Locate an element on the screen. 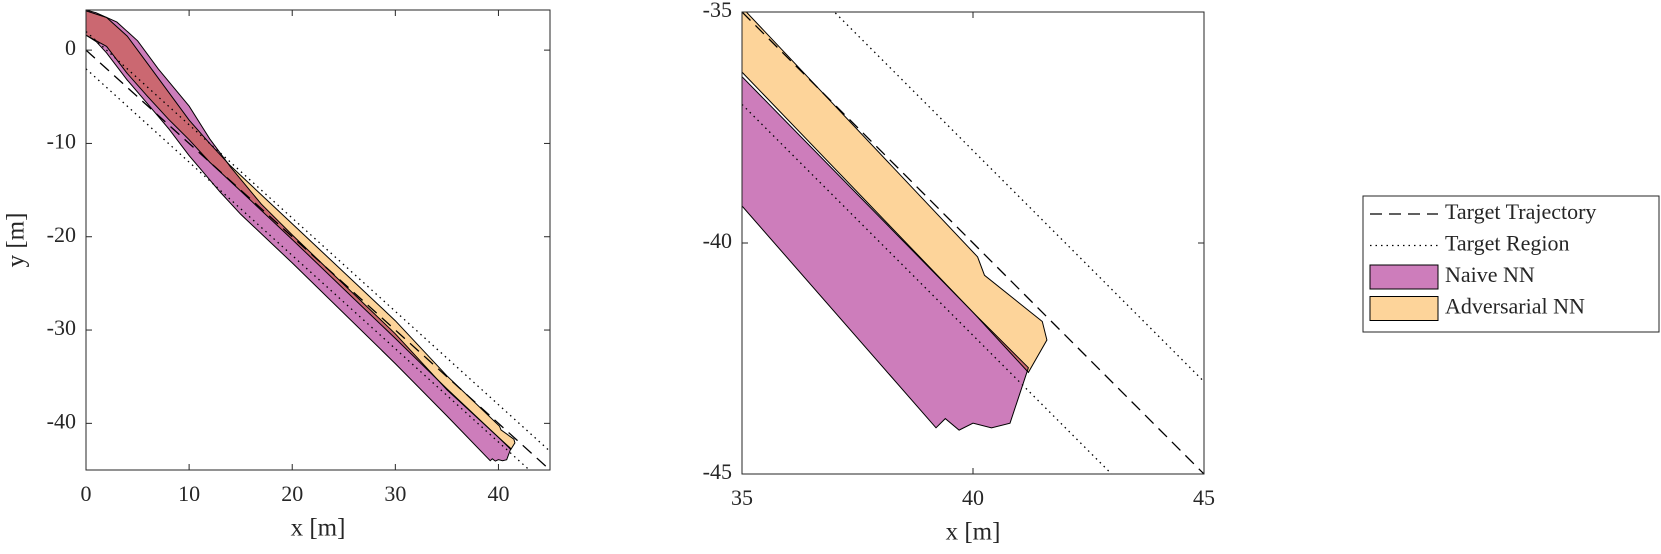  y-tick-label: -20 is located at coordinates (61, 234).